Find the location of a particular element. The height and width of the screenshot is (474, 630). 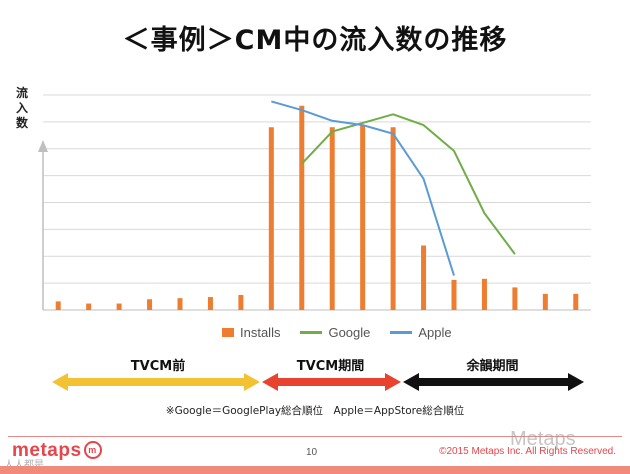

legend-swatch-installs is located at coordinates (228, 332).